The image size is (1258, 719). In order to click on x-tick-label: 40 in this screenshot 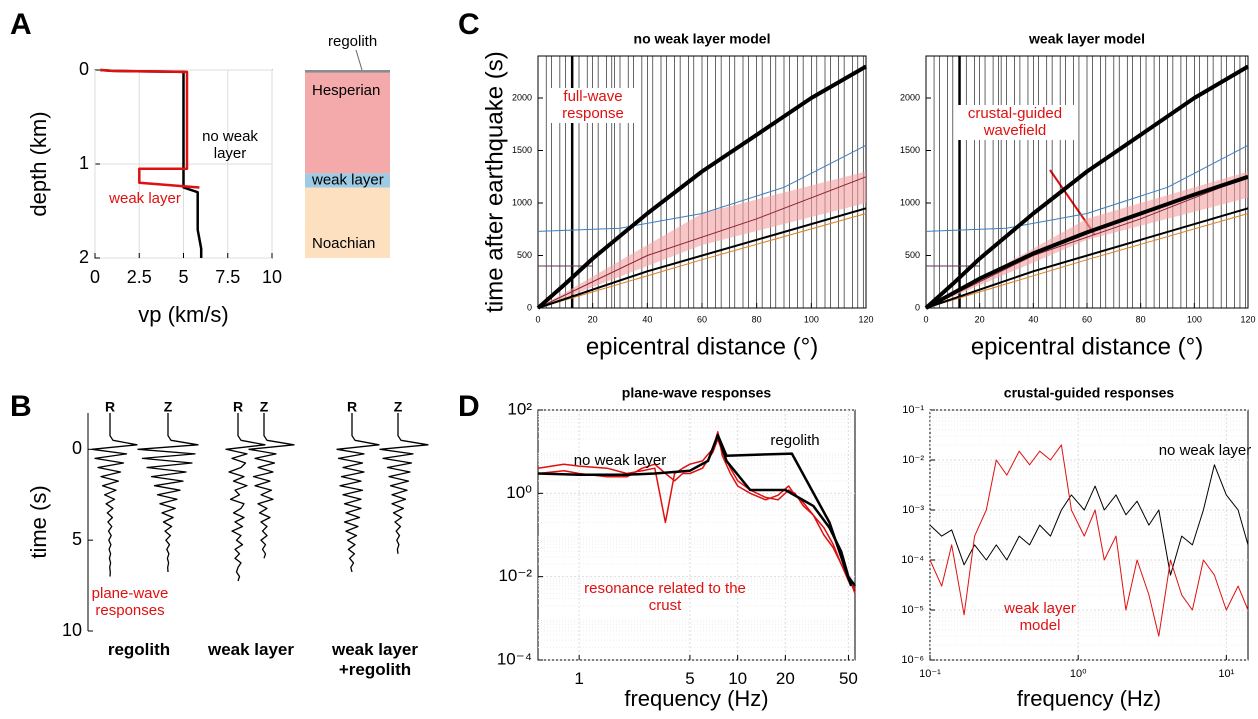, I will do `click(647, 319)`.